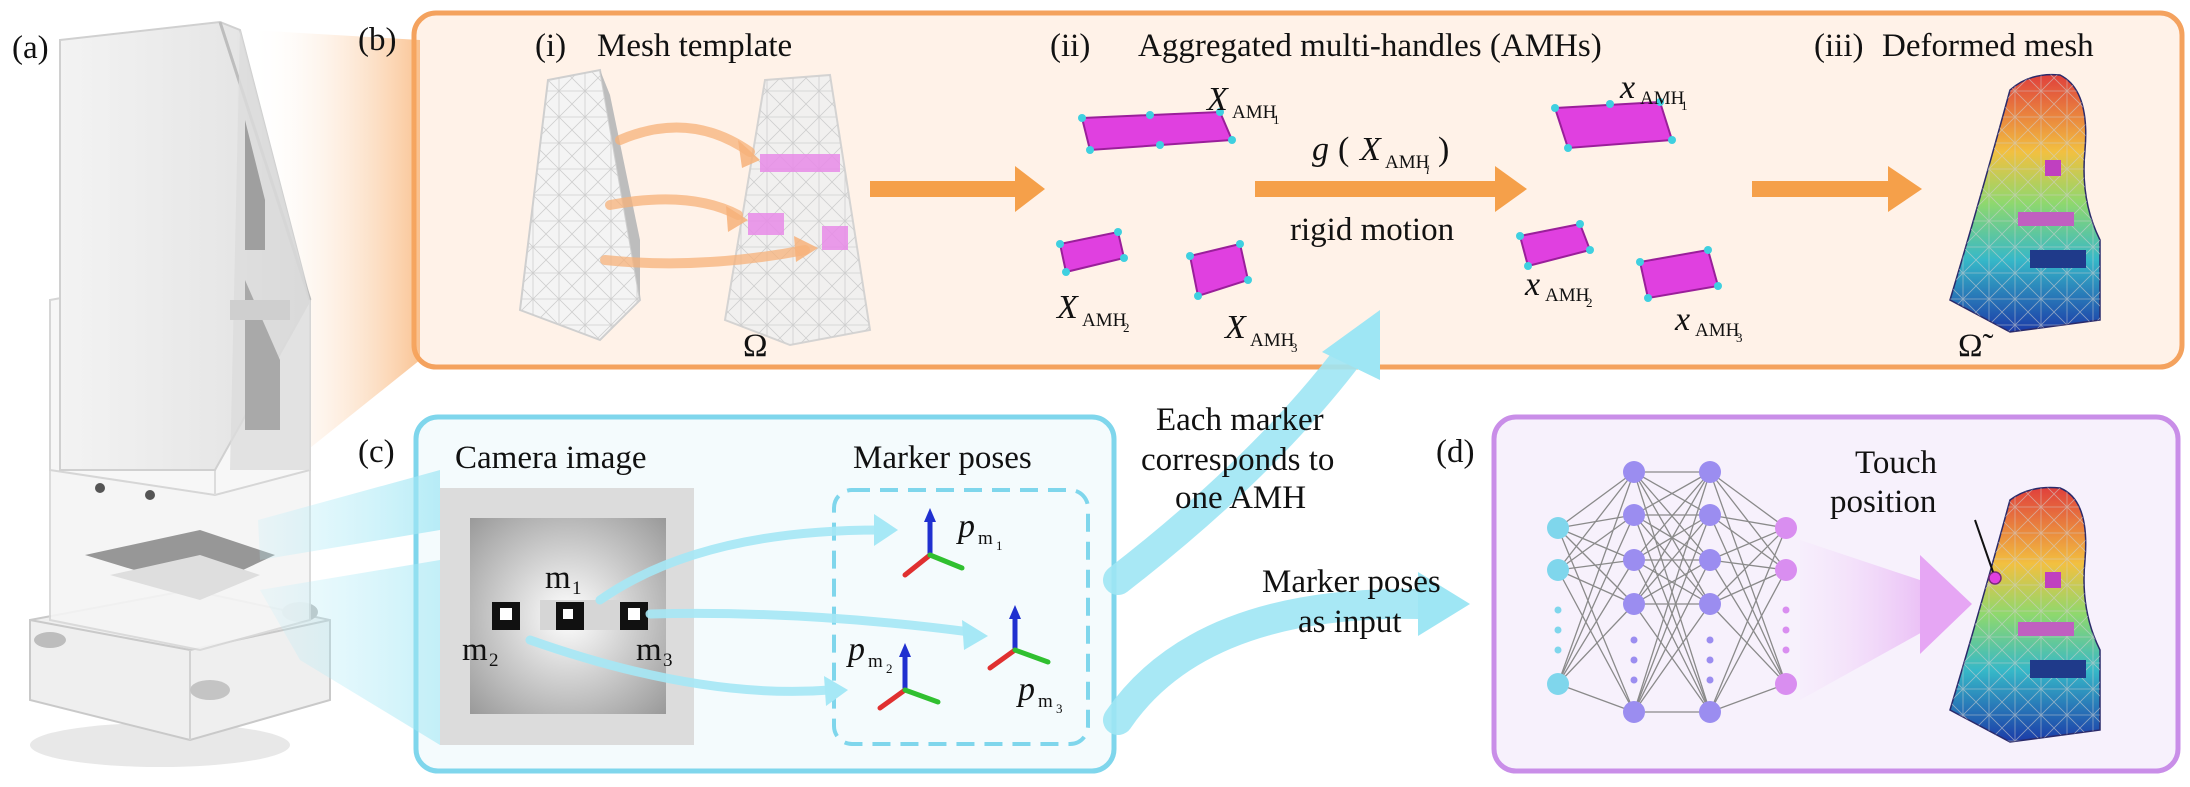 This screenshot has height=787, width=2190. Describe the element at coordinates (965, 526) in the screenshot. I see `svg-text: p` at that location.